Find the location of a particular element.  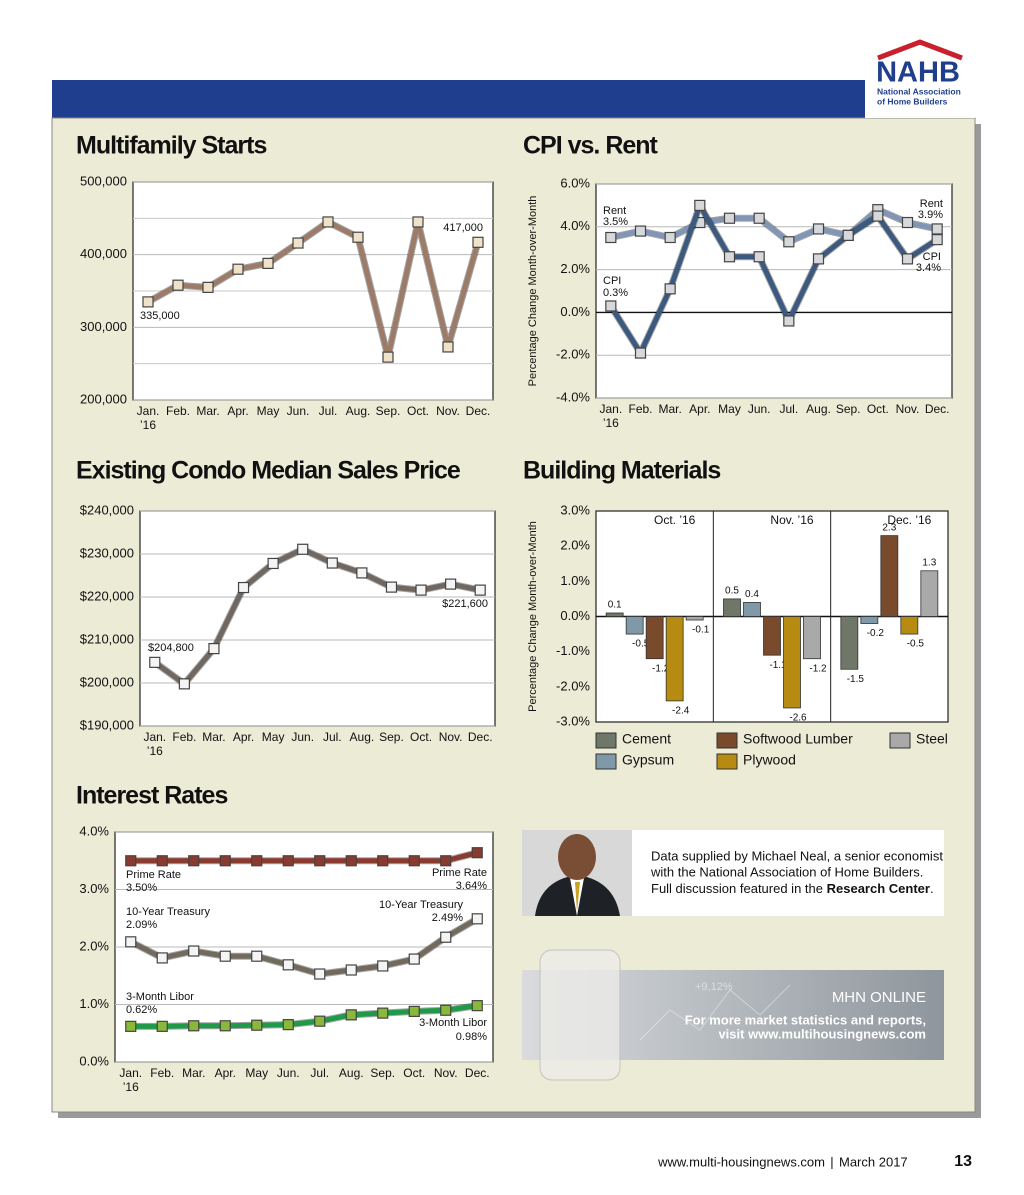

legend-label: Plywood is located at coordinates (769, 760).